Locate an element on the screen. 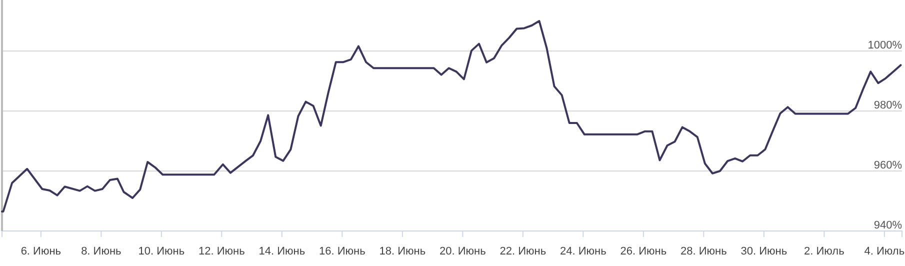 The height and width of the screenshot is (266, 905). x-tick-label: 30. Июнь is located at coordinates (764, 251).